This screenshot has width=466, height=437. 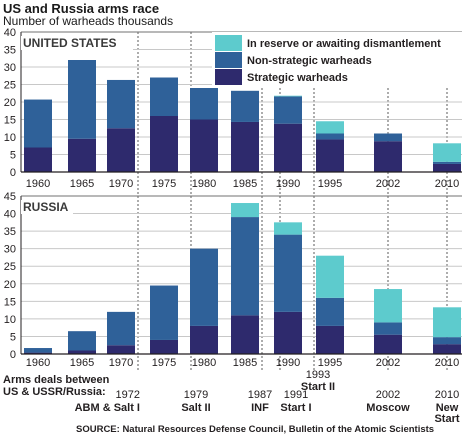 I want to click on bar-russia-reserve-1995, so click(x=330, y=276).